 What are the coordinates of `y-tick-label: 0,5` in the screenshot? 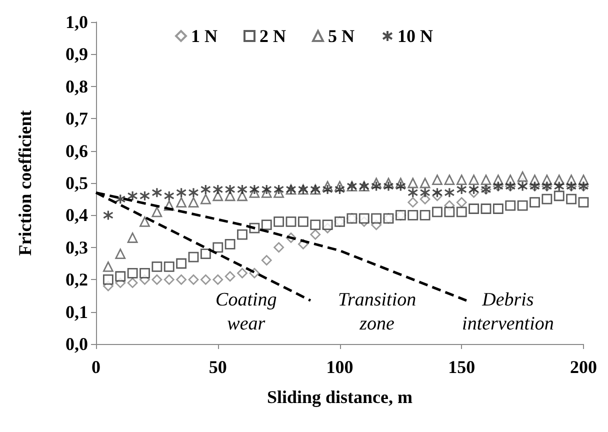 It's located at (77, 183).